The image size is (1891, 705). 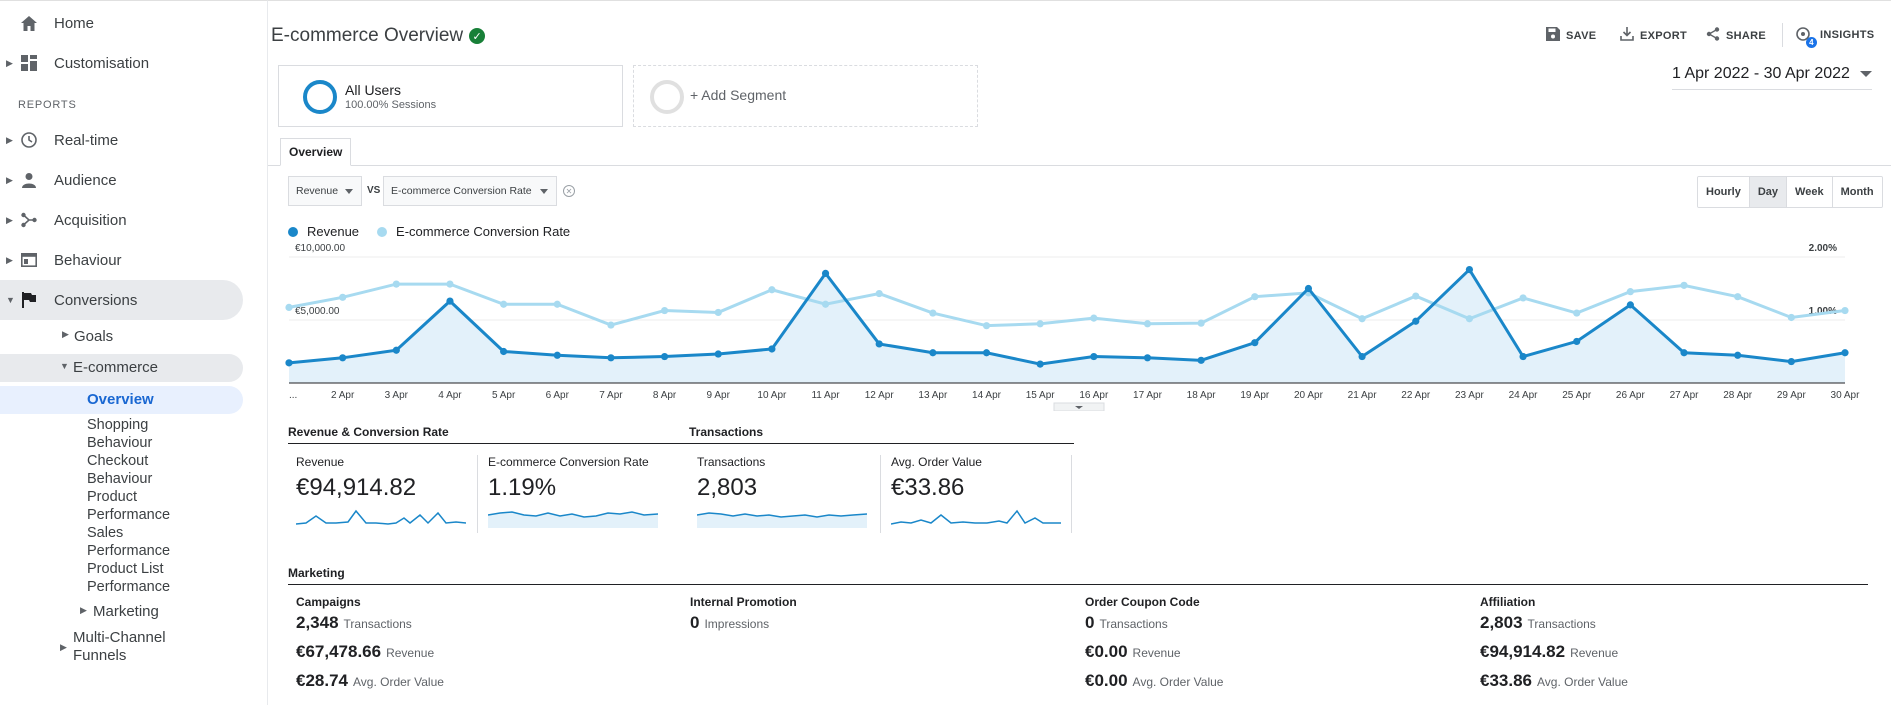 I want to click on metric-selector-secondary: E-commerce Conversion Rate, so click(x=470, y=191).